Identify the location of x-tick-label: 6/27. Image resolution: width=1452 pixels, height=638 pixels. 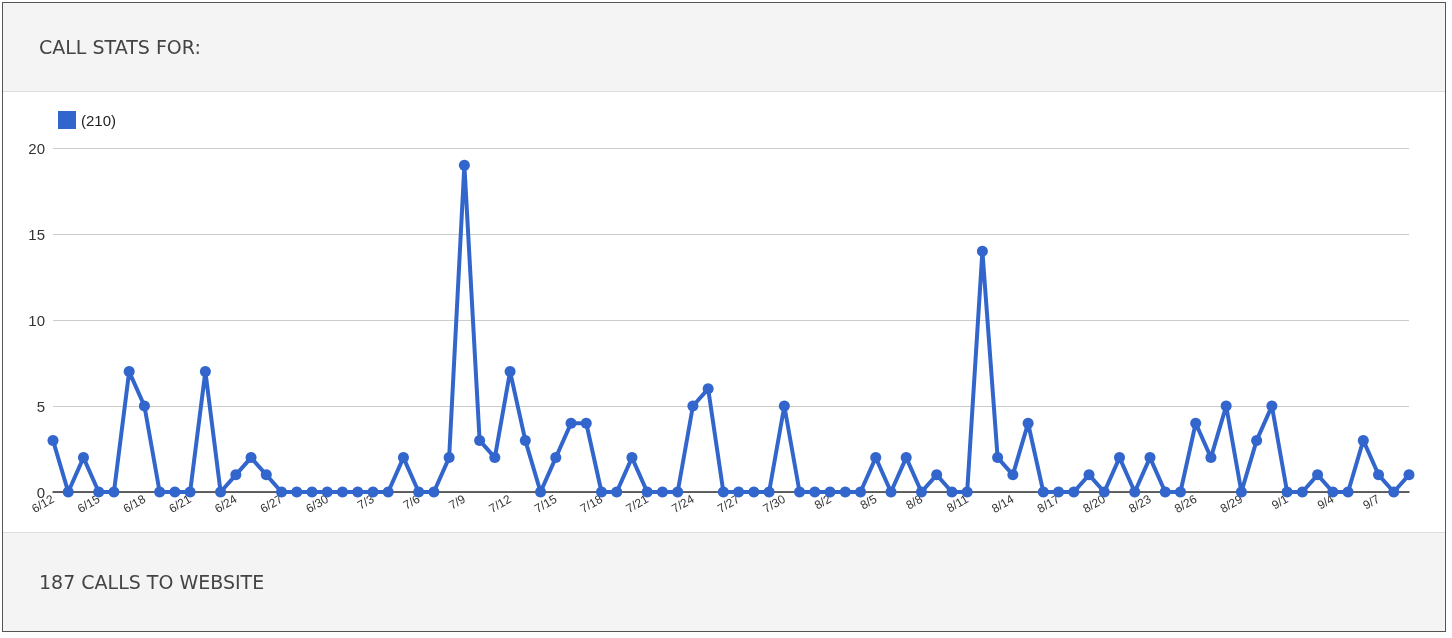
(271, 503).